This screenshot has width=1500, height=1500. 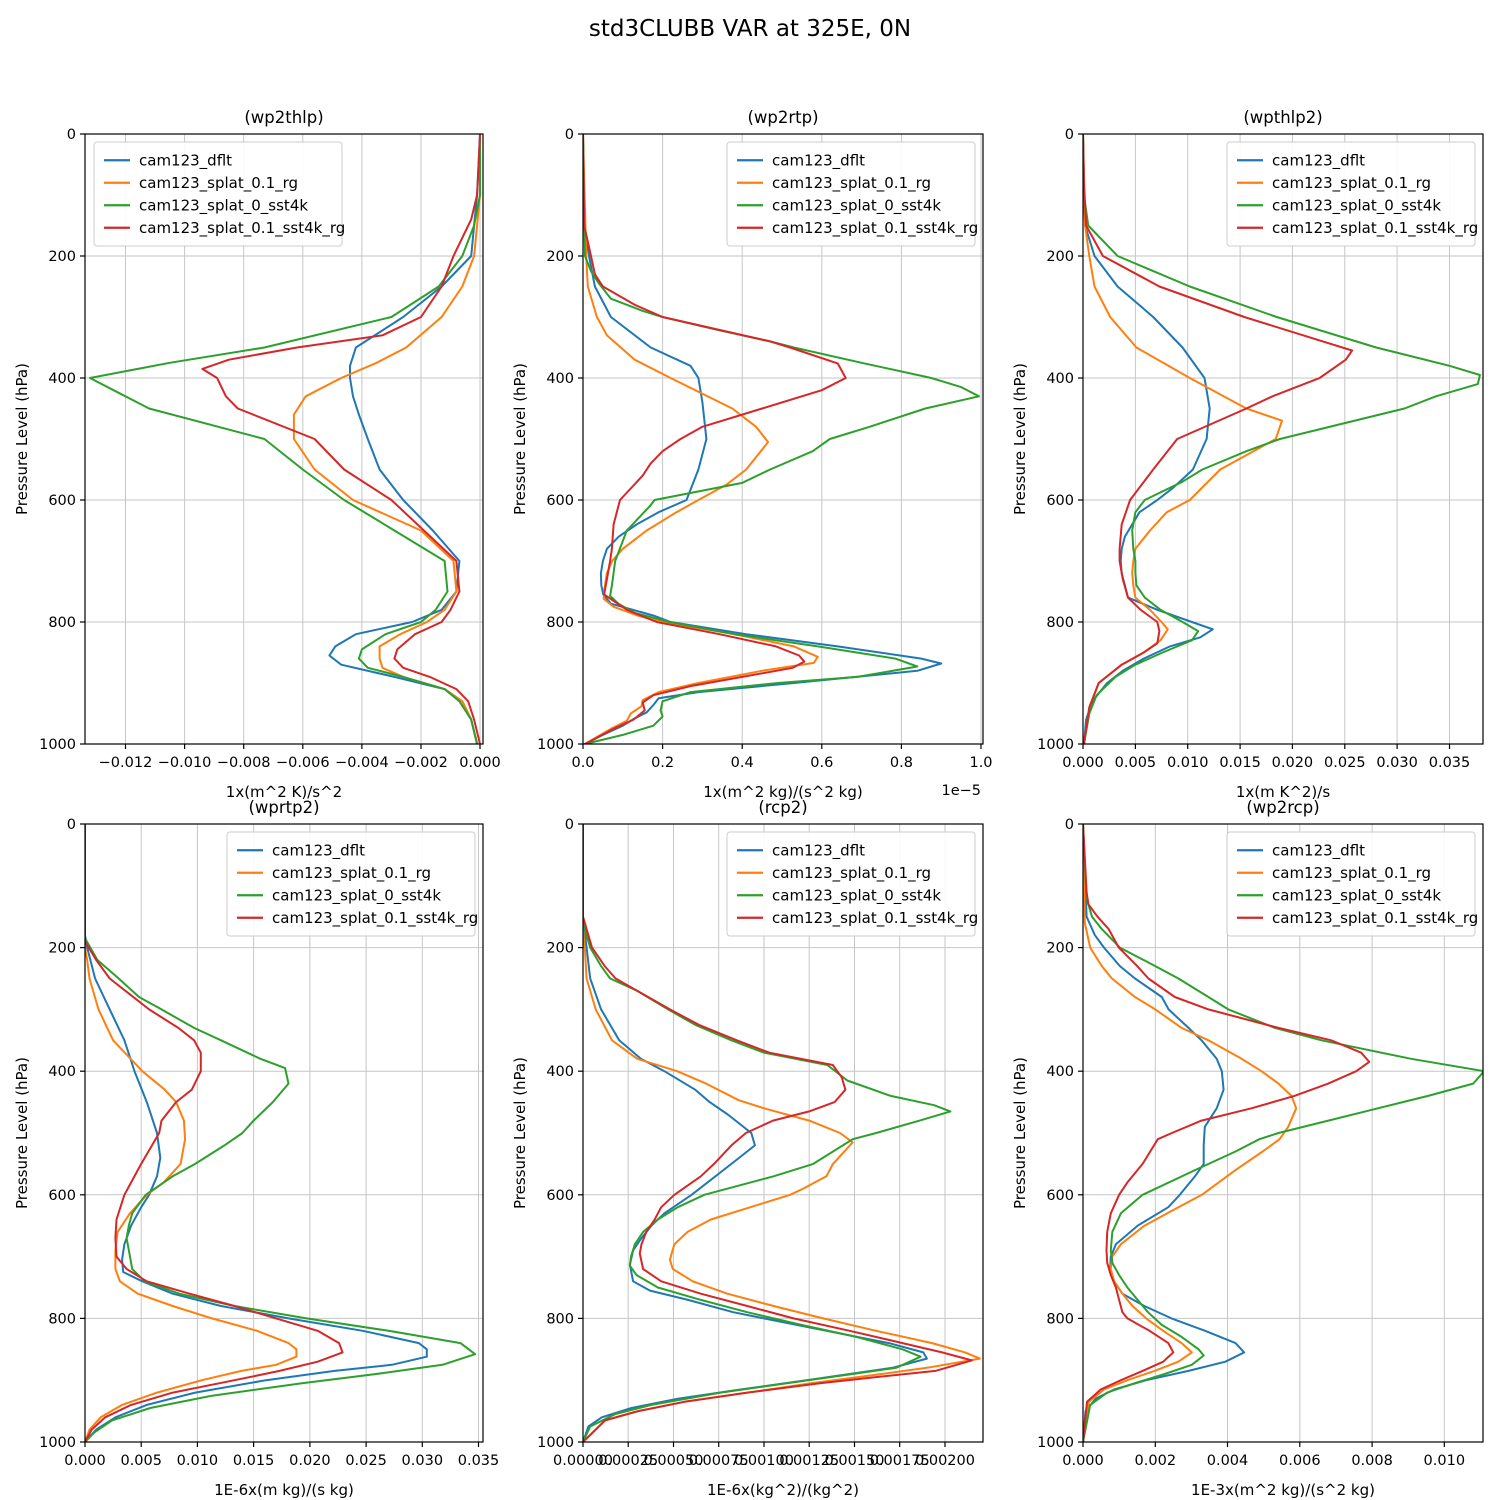 What do you see at coordinates (674, 1461) in the screenshot?
I see `x-tick-label: 0.00050` at bounding box center [674, 1461].